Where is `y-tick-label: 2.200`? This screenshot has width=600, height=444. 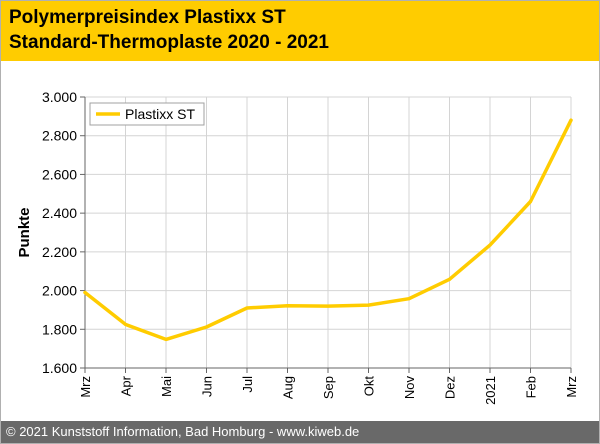
y-tick-label: 2.200 is located at coordinates (59, 252).